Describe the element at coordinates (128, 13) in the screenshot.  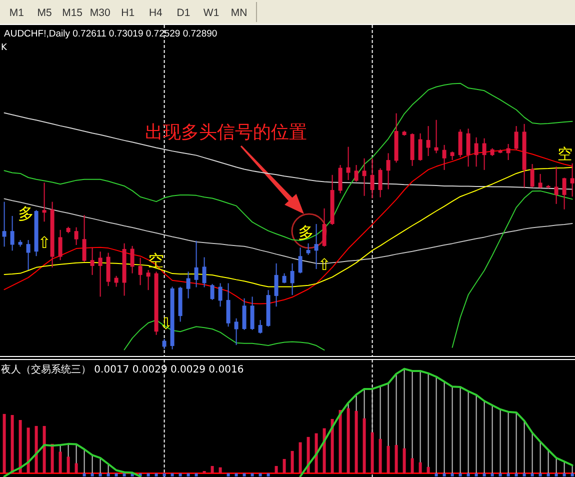
I see `text: H1` at that location.